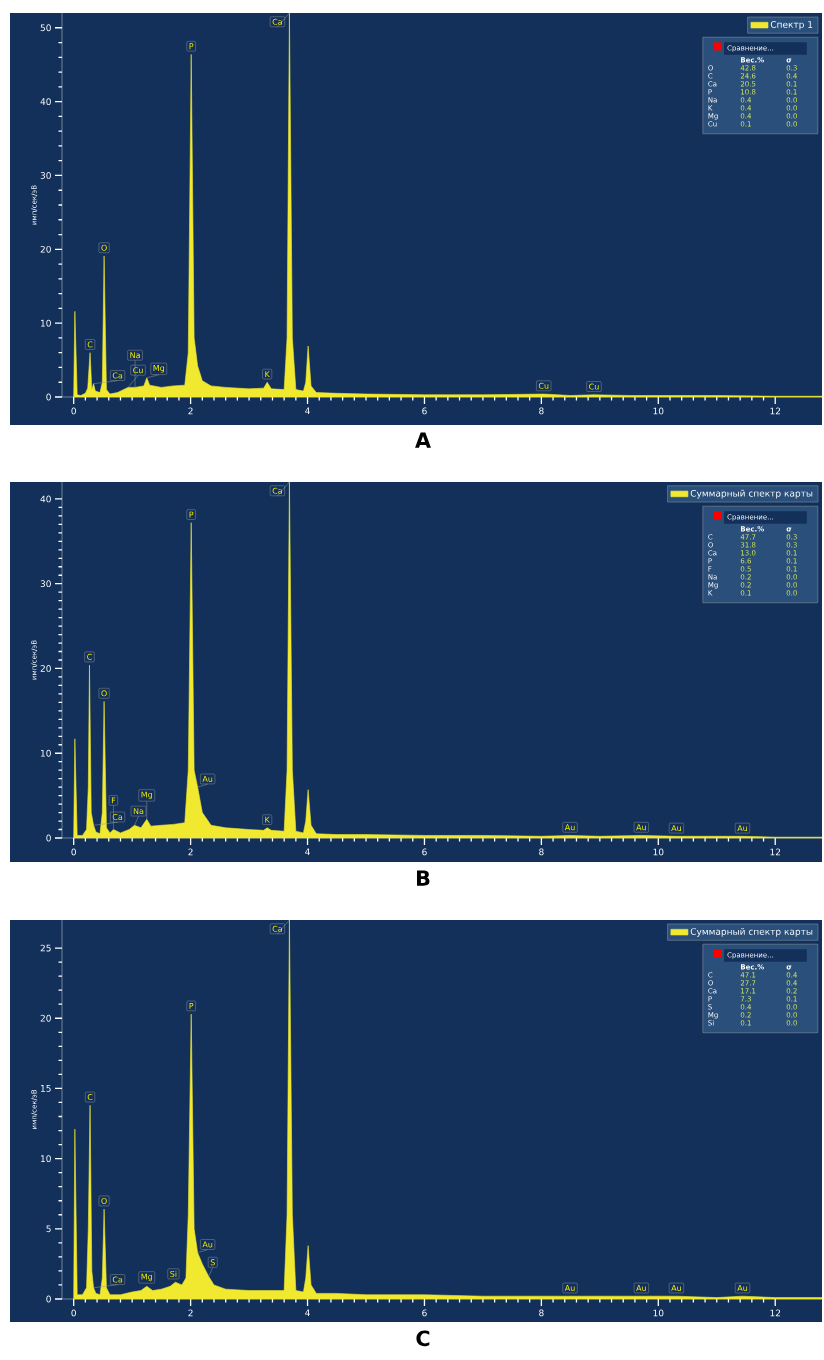 The image size is (824, 1360). Describe the element at coordinates (45, 948) in the screenshot. I see `y-tick-label: 25` at that location.